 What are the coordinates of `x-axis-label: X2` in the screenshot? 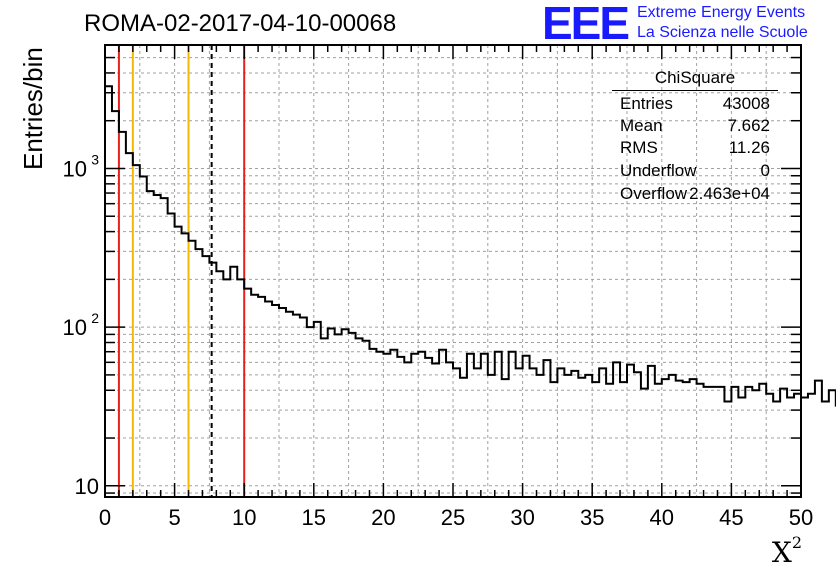 It's located at (787, 550).